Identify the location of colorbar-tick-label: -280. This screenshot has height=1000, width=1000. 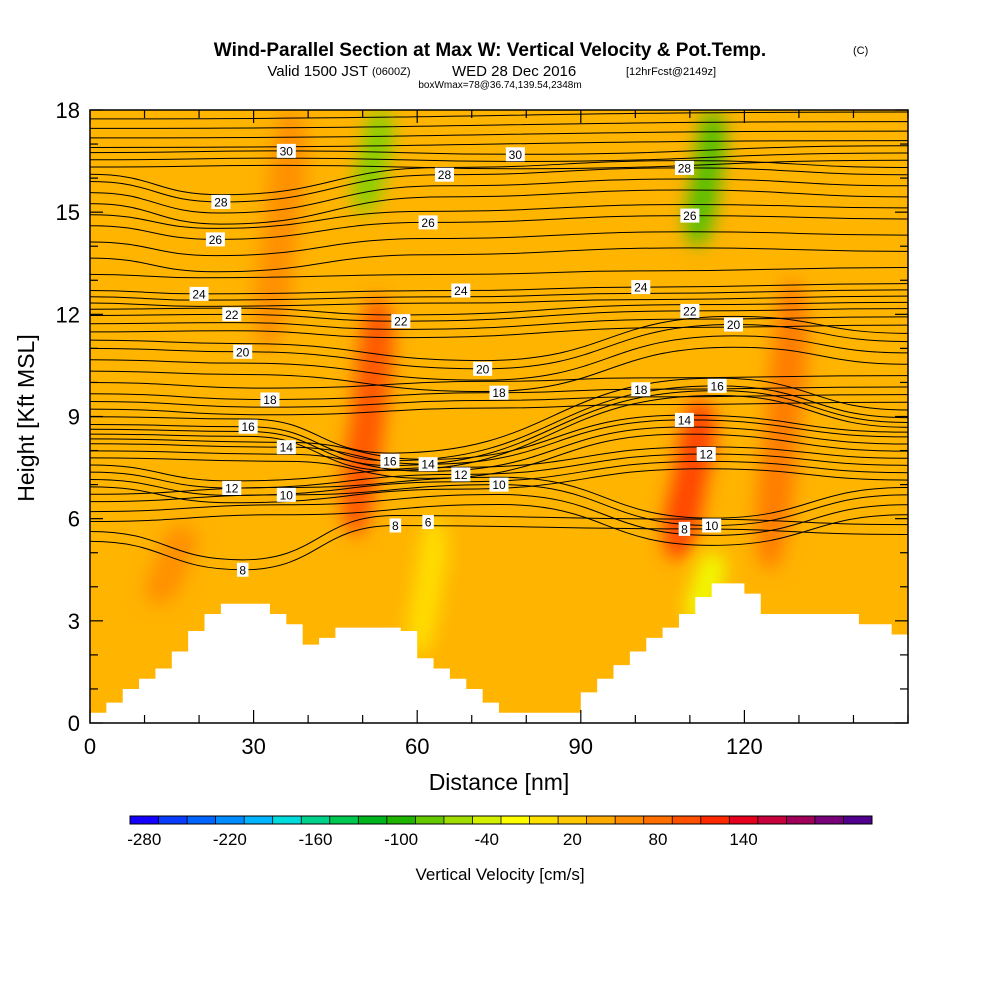
(144, 839).